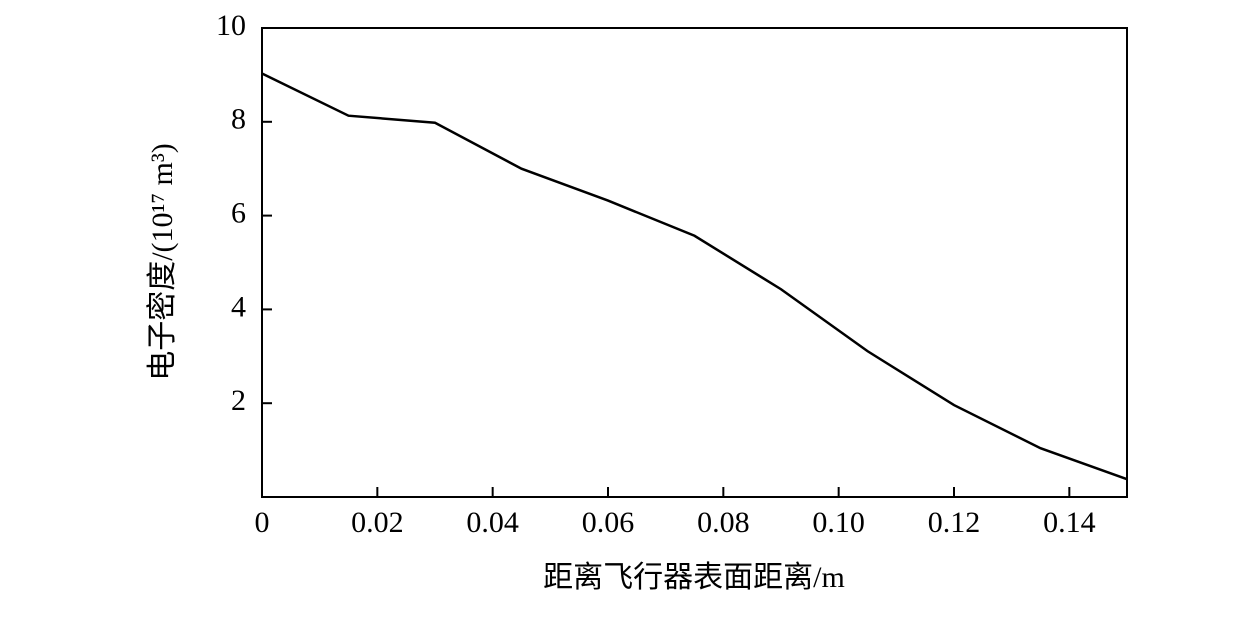  What do you see at coordinates (162, 262) in the screenshot?
I see `y-axis-label: 电子密度/(10¹⁷ m³)` at bounding box center [162, 262].